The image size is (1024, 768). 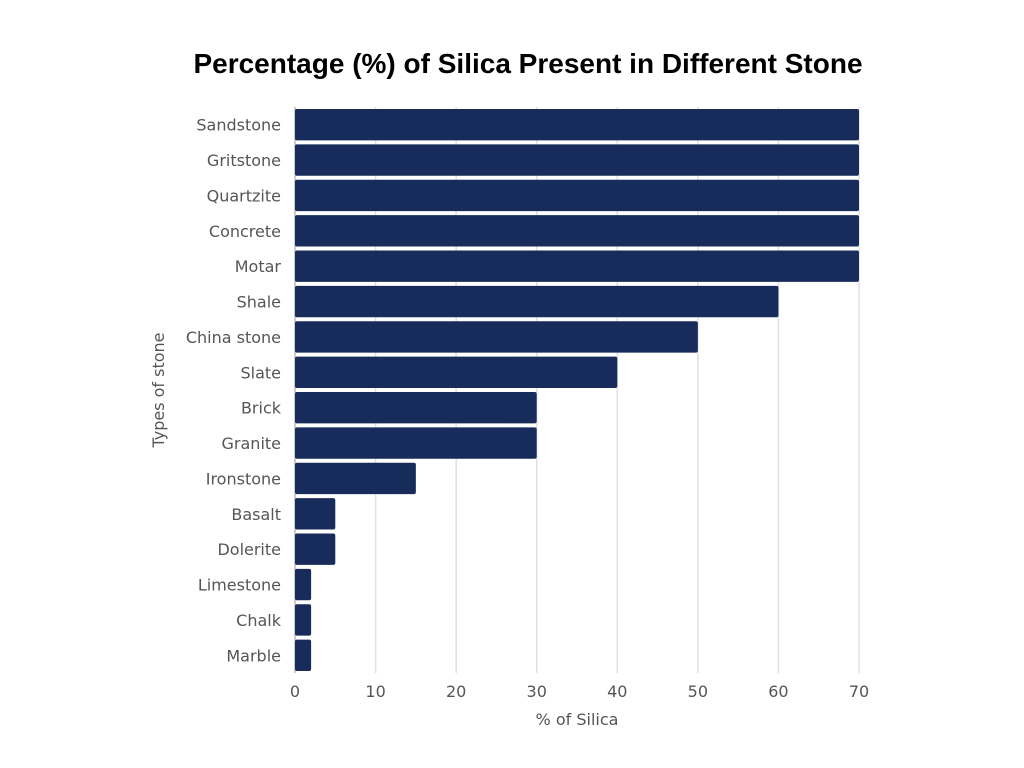 I want to click on x-tick-label: 40, so click(x=617, y=691).